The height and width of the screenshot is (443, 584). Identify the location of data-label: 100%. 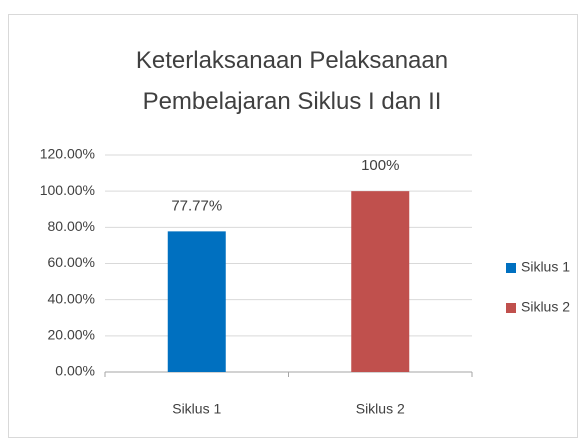
(380, 165).